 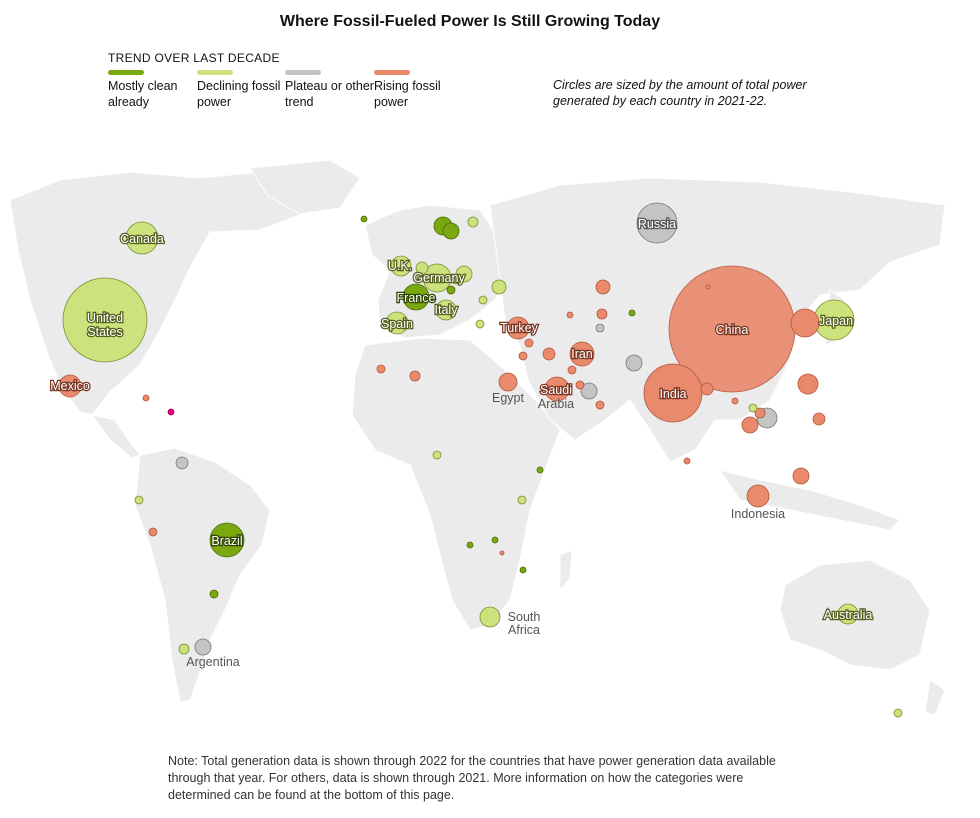 I want to click on circle-mongolia, so click(x=708, y=287).